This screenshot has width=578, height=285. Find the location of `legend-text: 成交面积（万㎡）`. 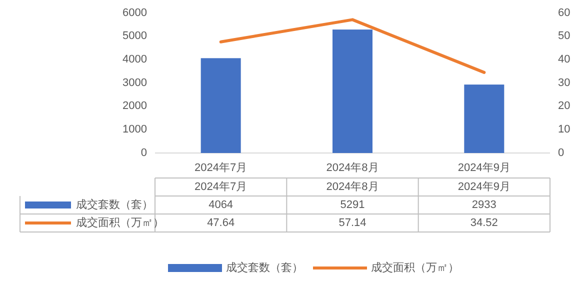

legend-text: 成交面积（万㎡） is located at coordinates (415, 268).